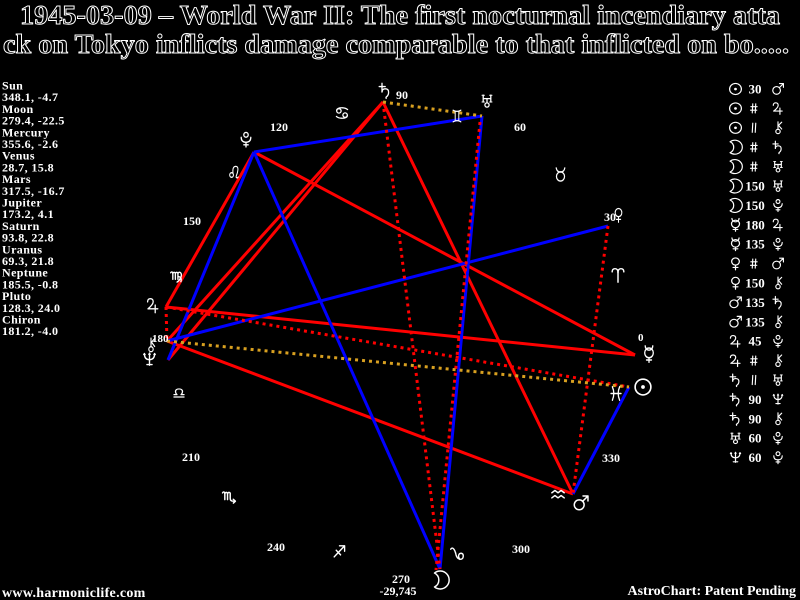  Describe the element at coordinates (30, 97) in the screenshot. I see `svg-text: 348.1, -4.7` at that location.